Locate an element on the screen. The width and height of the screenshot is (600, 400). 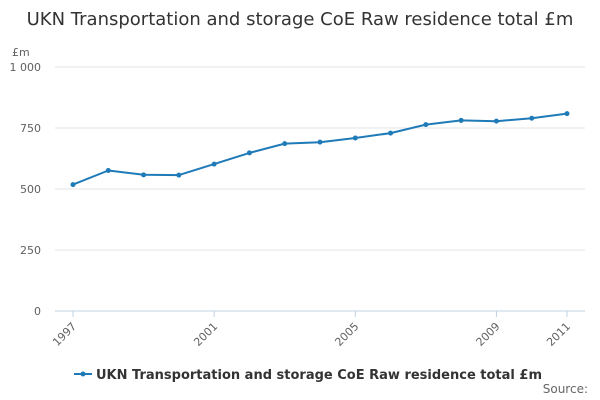
x-tick-label: 2001 is located at coordinates (205, 334).